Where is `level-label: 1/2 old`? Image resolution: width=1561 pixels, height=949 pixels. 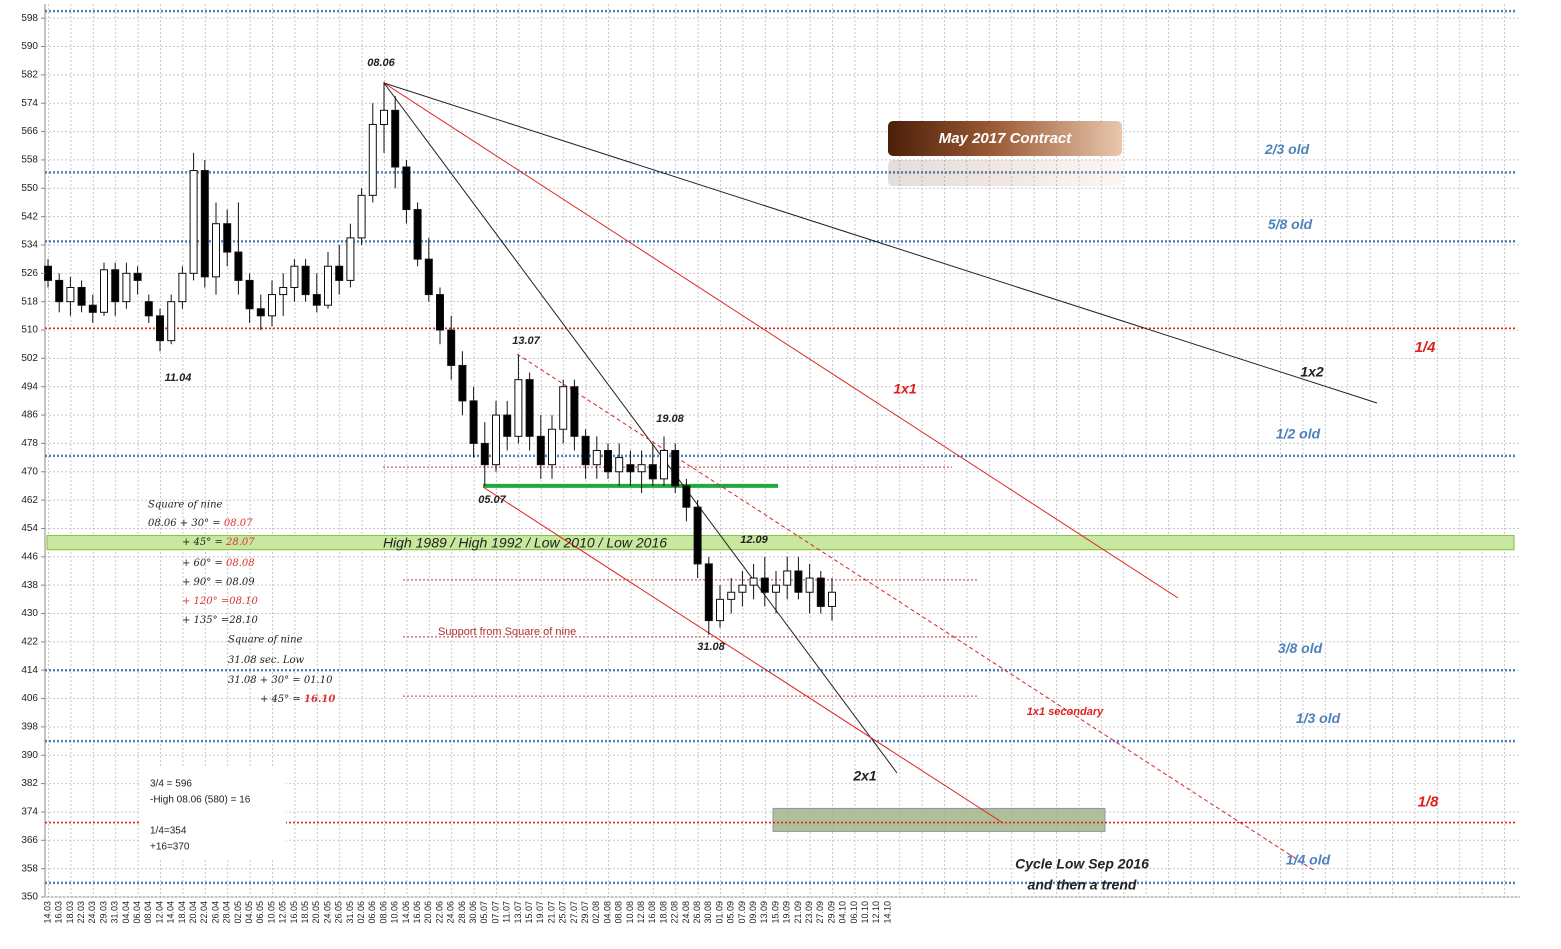
level-label: 1/2 old is located at coordinates (1298, 434).